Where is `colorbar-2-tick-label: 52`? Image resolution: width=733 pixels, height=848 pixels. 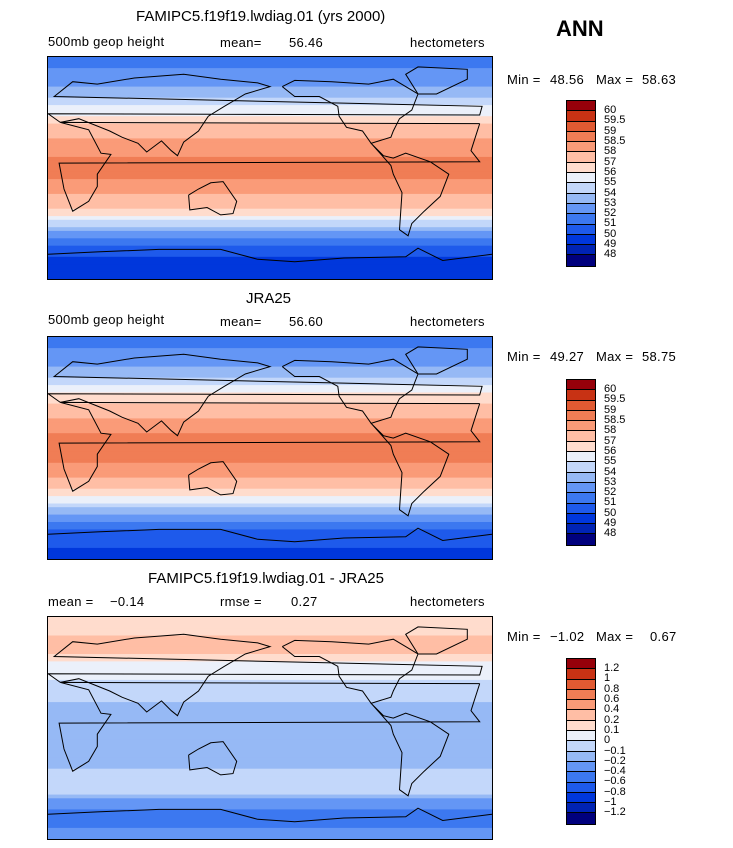
colorbar-2-tick-label: 52 is located at coordinates (610, 492).